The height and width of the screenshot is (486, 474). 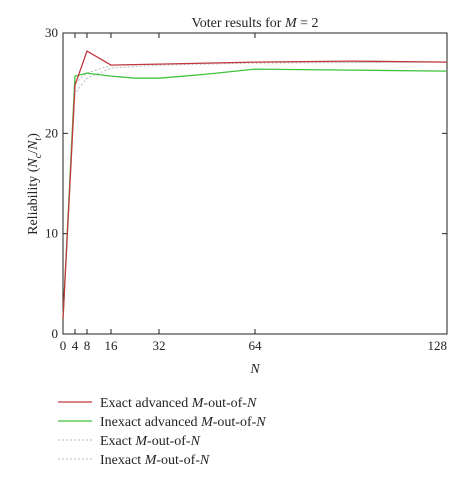 I want to click on y-axis-label-nc: N, so click(x=33, y=163).